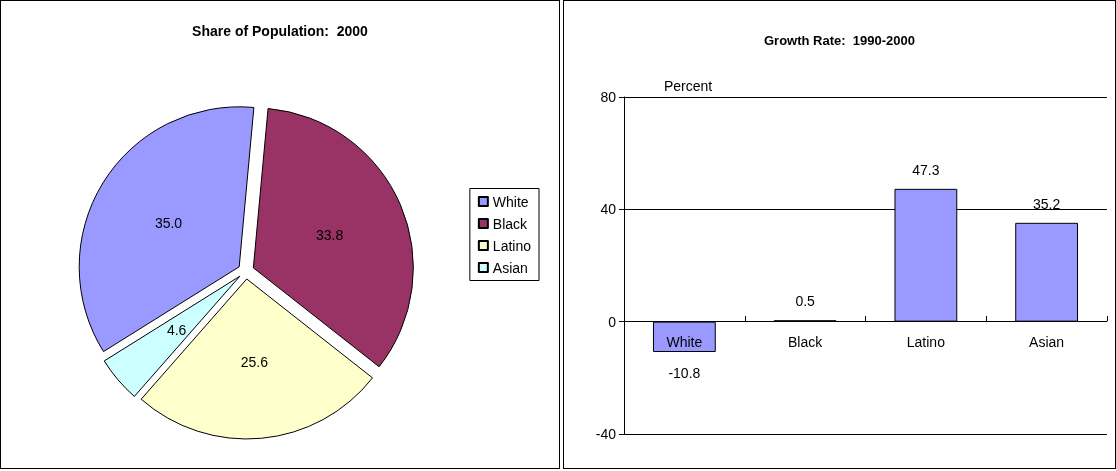 The height and width of the screenshot is (471, 1116). I want to click on data-label: 47.3, so click(926, 169).